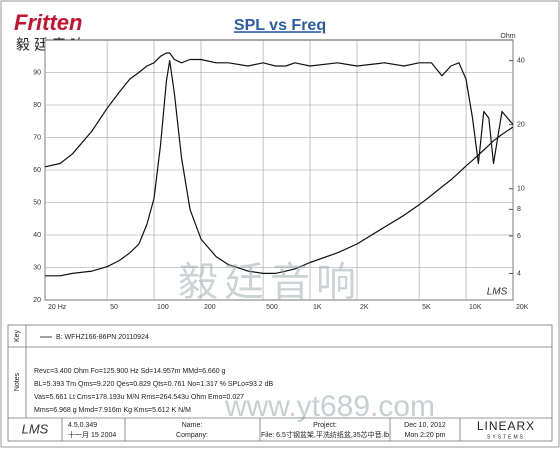 Image resolution: width=560 pixels, height=453 pixels. What do you see at coordinates (37, 137) in the screenshot?
I see `y-tick-label: 70` at bounding box center [37, 137].